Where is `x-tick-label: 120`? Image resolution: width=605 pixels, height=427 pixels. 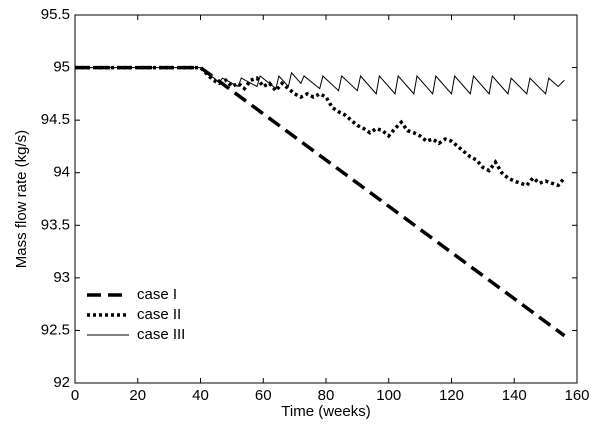
x-tick-label: 120 is located at coordinates (451, 395).